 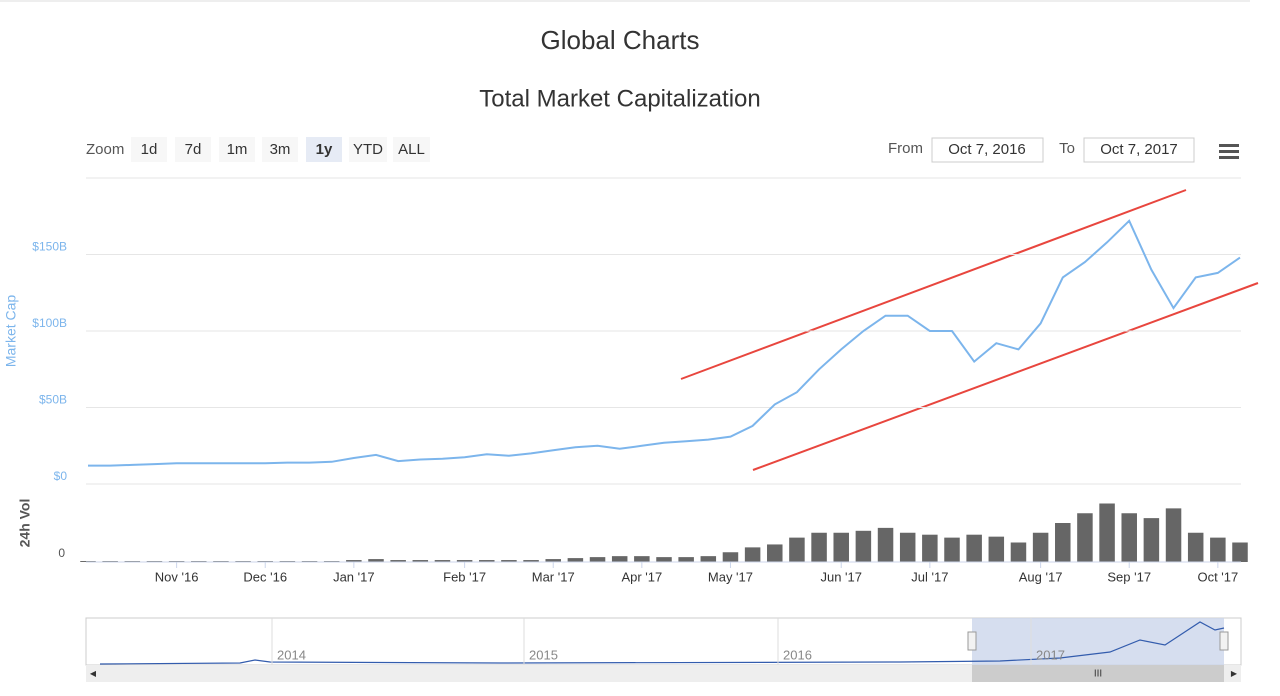 What do you see at coordinates (662, 643) in the screenshot?
I see `navigator-line` at bounding box center [662, 643].